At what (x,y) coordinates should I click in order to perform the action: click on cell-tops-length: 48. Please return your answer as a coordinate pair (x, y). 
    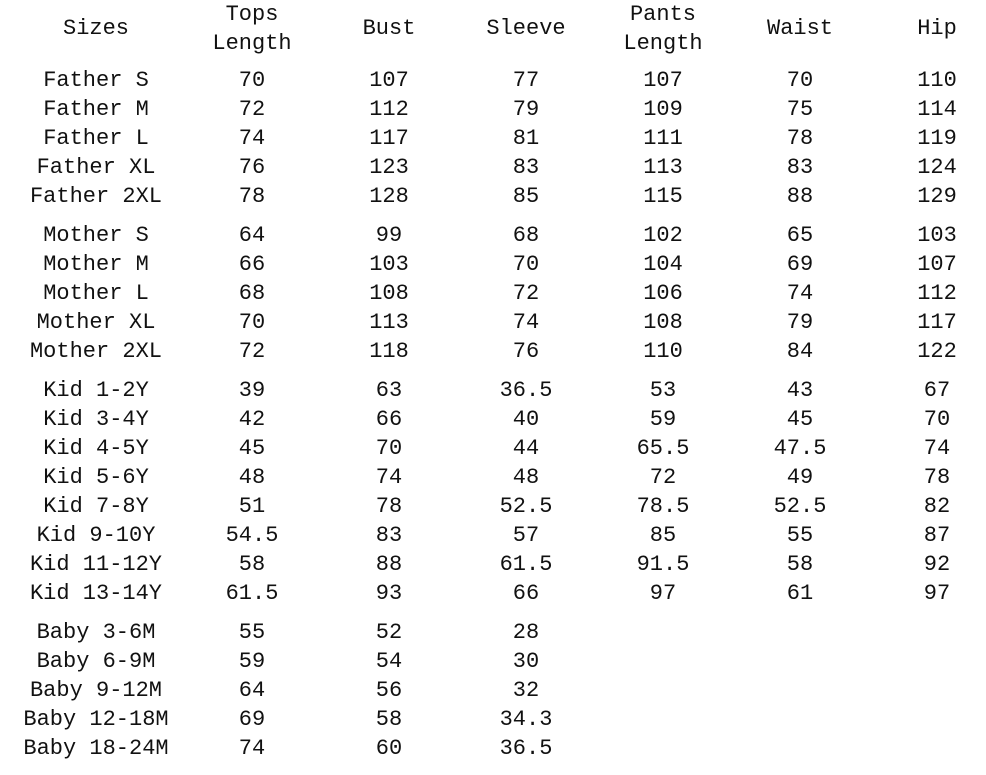
    Looking at the image, I should click on (252, 477).